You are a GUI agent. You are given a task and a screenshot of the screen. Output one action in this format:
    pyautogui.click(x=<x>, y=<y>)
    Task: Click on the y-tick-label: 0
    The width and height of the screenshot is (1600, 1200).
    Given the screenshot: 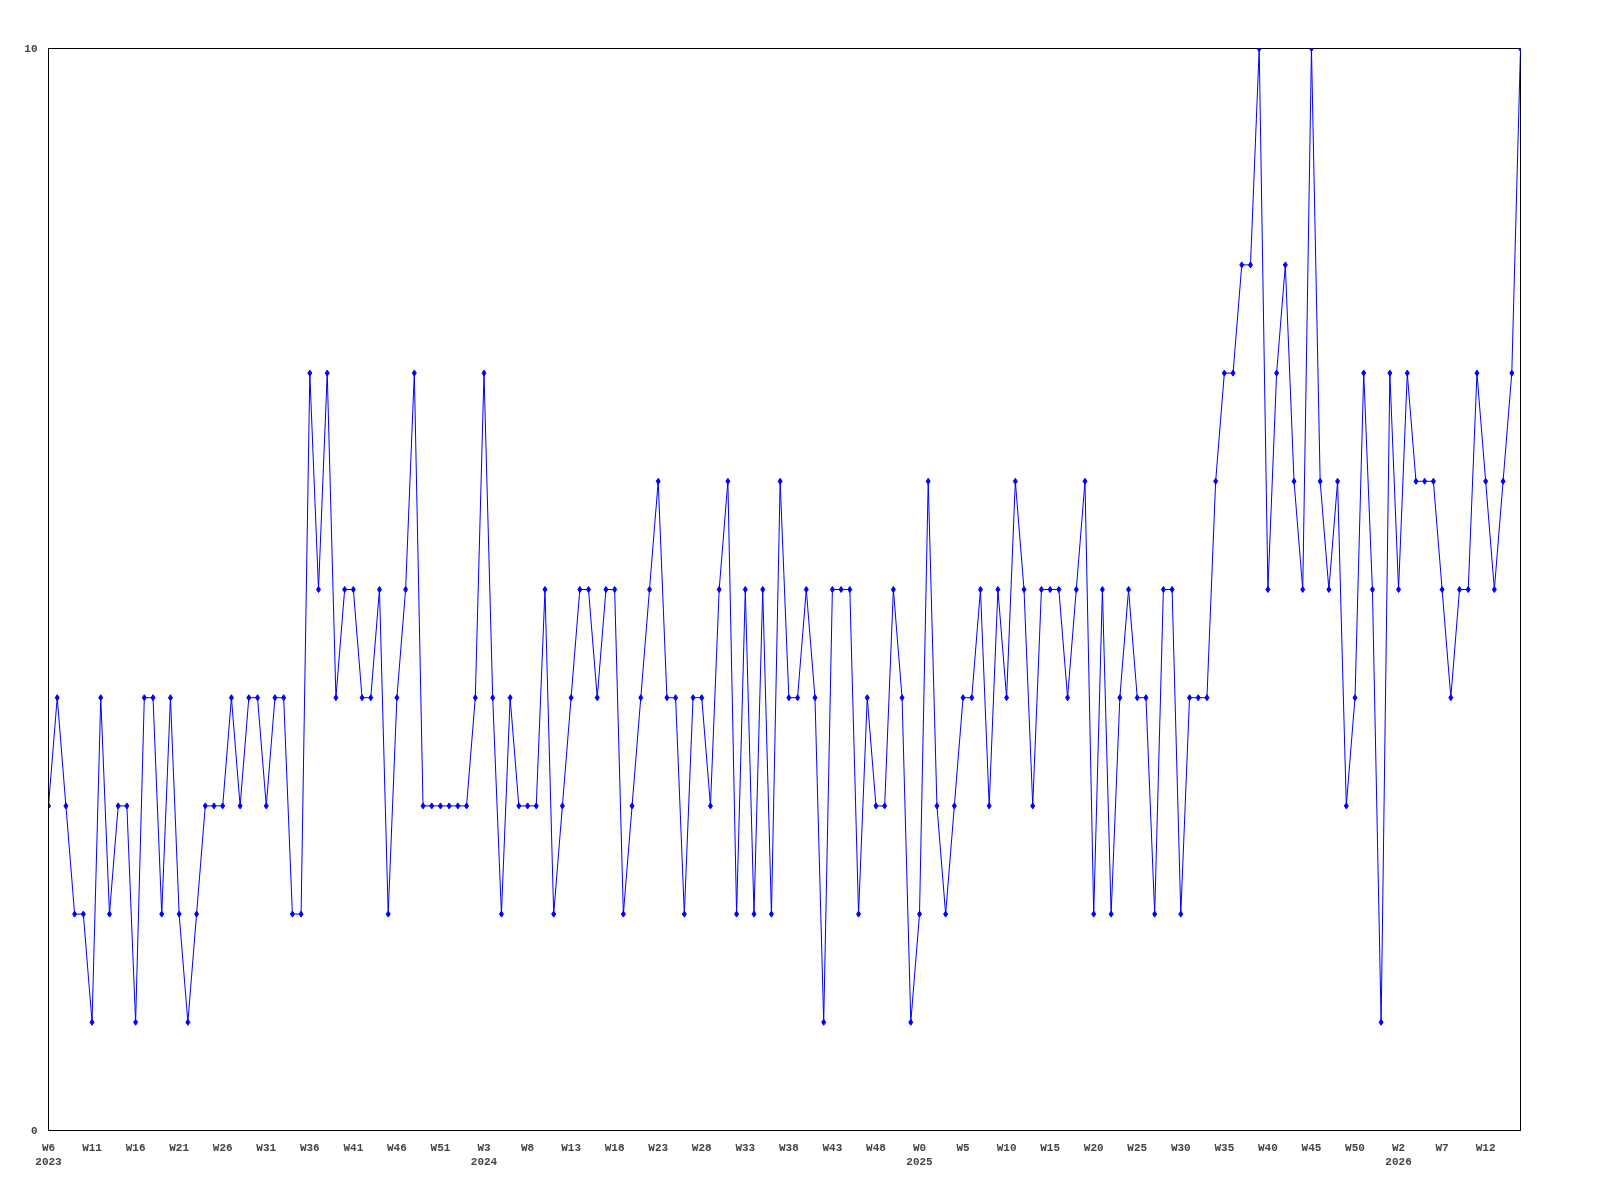 What is the action you would take?
    pyautogui.click(x=34, y=1131)
    